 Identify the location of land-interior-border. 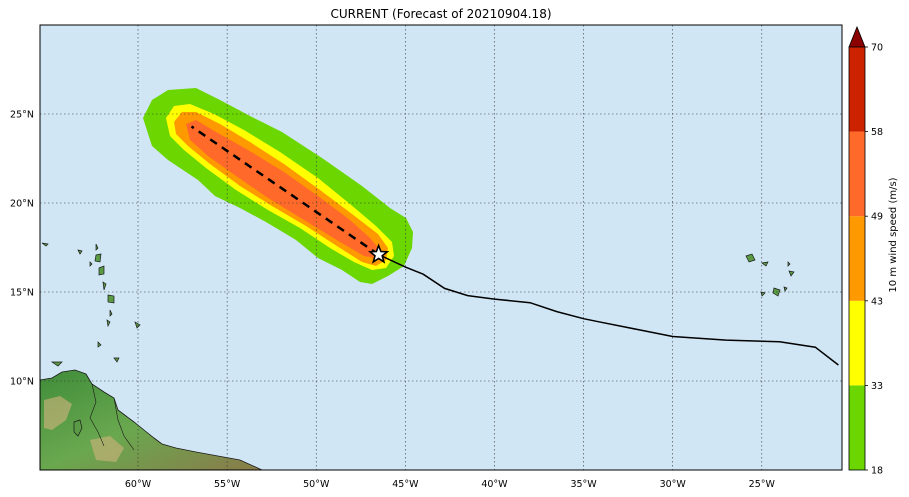
(112, 417).